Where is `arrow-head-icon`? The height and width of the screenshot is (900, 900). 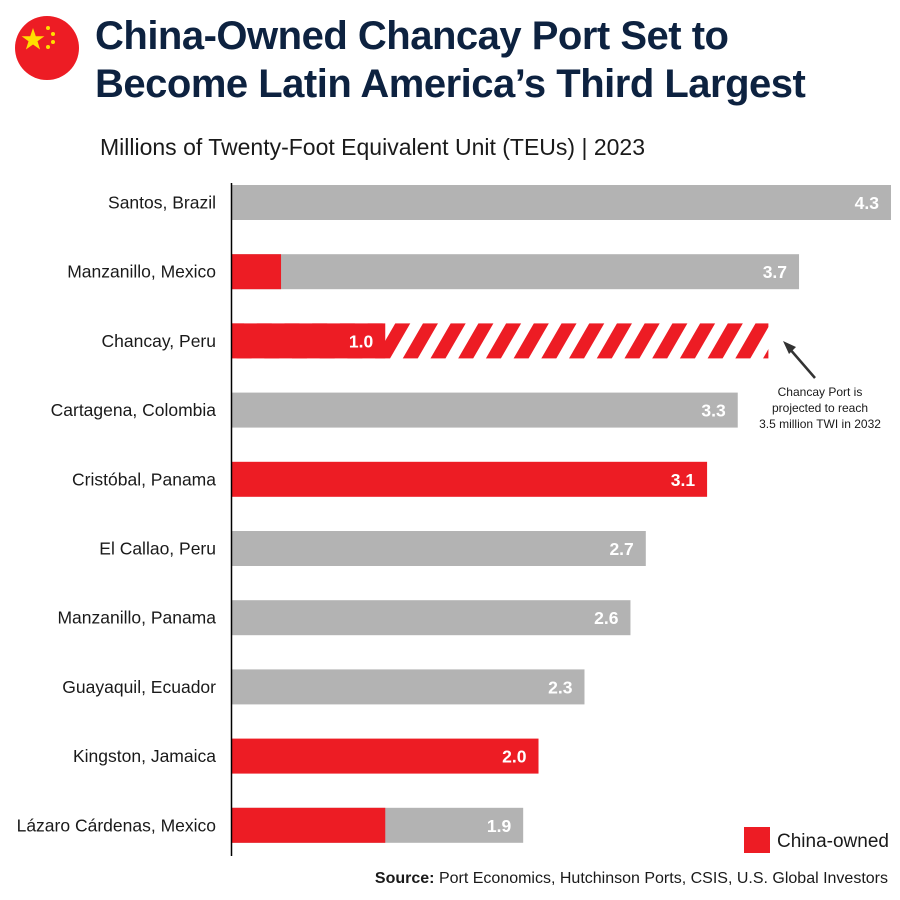 arrow-head-icon is located at coordinates (789, 347).